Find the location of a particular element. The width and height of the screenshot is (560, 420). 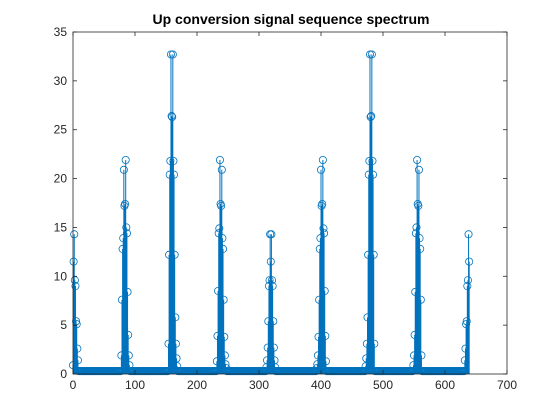

y-tick-label: 5 is located at coordinates (63, 325).